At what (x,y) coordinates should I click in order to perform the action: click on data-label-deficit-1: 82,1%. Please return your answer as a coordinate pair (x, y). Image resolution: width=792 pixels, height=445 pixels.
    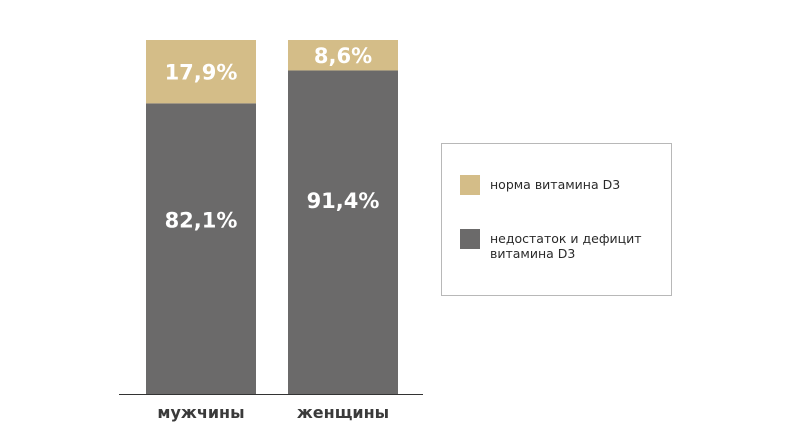
    Looking at the image, I should click on (201, 221).